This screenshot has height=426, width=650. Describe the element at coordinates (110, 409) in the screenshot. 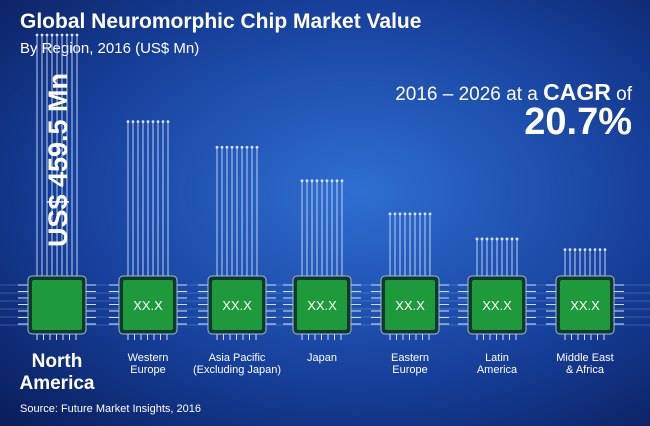

I see `source: Source: Future Market Insights, 2016` at that location.